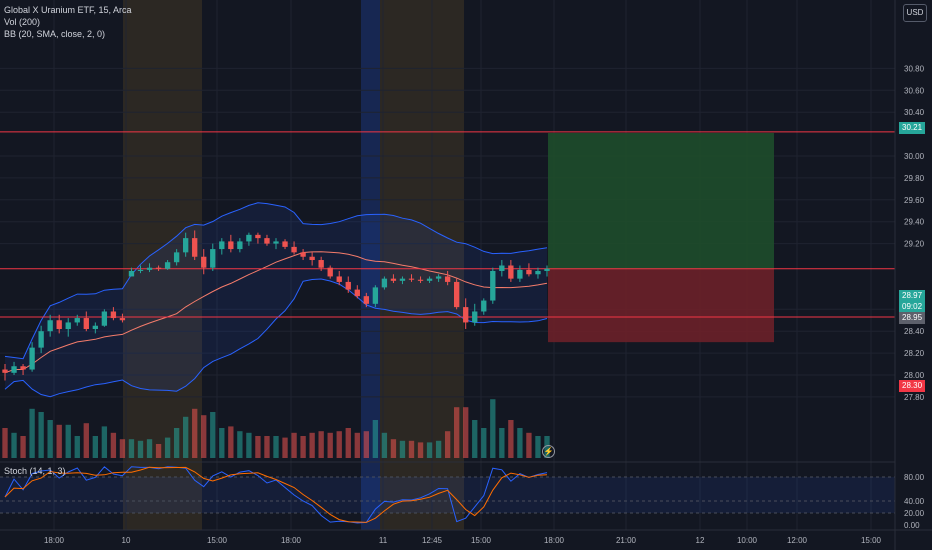  What do you see at coordinates (126, 540) in the screenshot?
I see `time-tick-label: 10` at bounding box center [126, 540].